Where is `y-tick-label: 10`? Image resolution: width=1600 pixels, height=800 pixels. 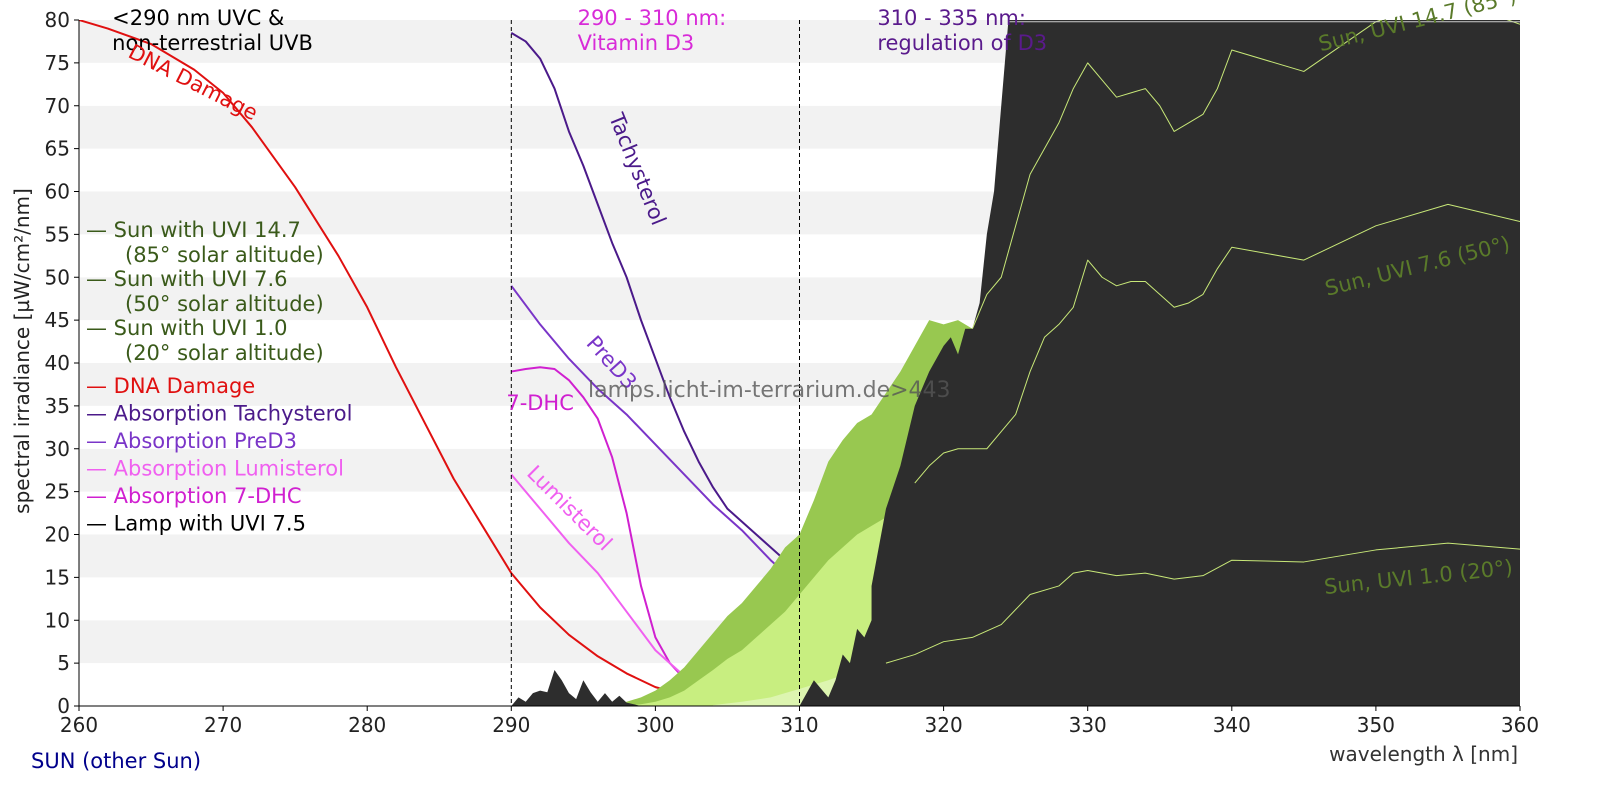
y-tick-label: 10 is located at coordinates (57, 620).